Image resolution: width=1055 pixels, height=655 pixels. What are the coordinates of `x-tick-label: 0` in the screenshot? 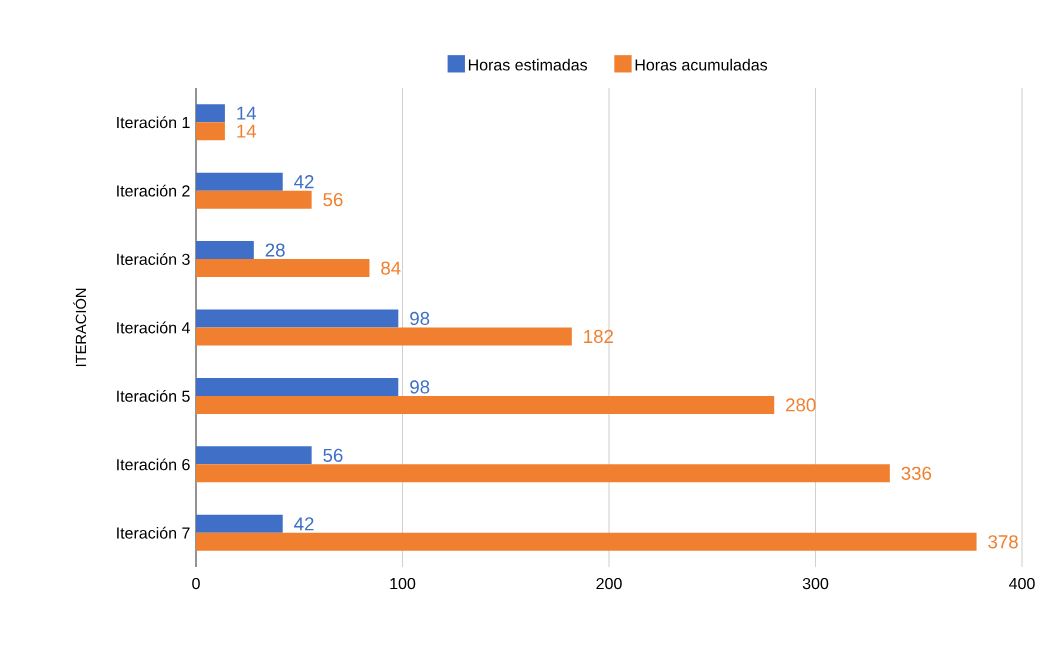 It's located at (196, 583).